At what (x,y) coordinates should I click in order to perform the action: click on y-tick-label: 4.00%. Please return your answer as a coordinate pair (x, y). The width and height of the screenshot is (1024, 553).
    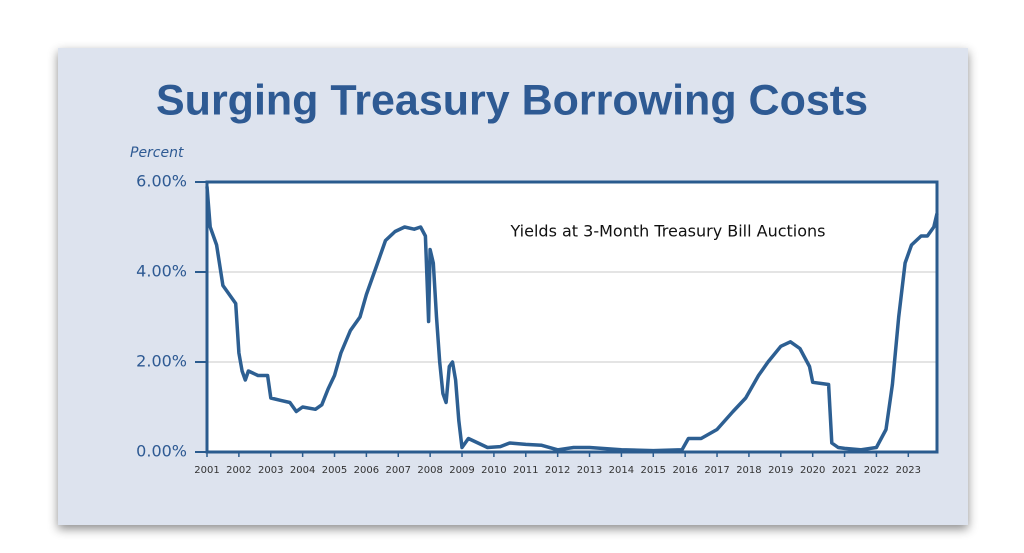
    Looking at the image, I should click on (161, 271).